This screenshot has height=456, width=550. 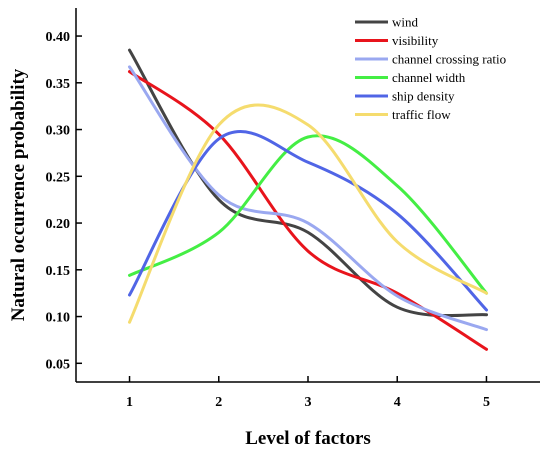 I want to click on legend-label: visibility, so click(x=415, y=40).